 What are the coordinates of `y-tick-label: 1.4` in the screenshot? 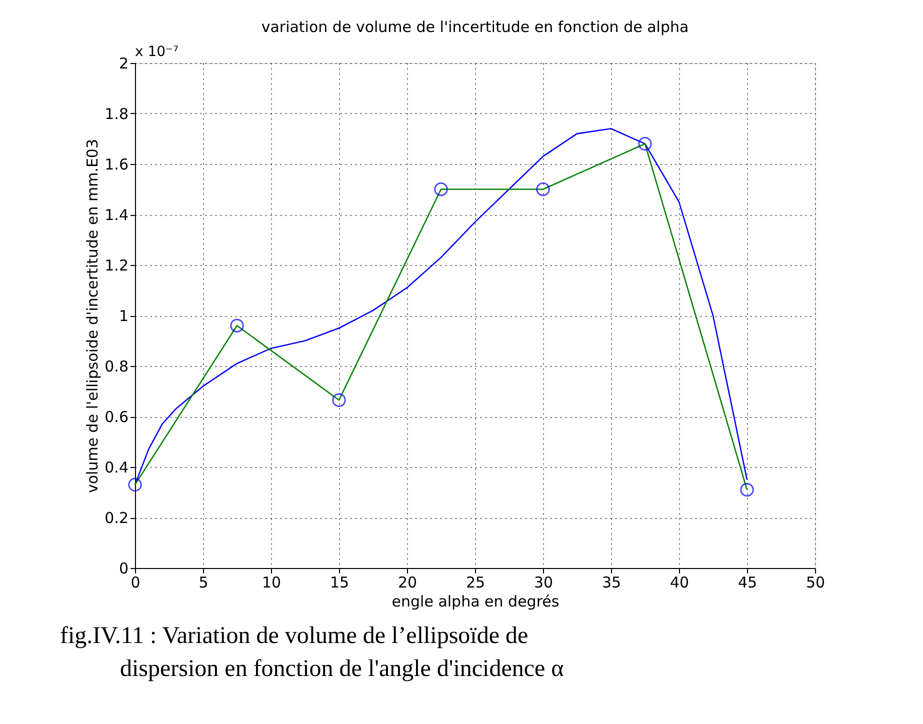 It's located at (116, 215).